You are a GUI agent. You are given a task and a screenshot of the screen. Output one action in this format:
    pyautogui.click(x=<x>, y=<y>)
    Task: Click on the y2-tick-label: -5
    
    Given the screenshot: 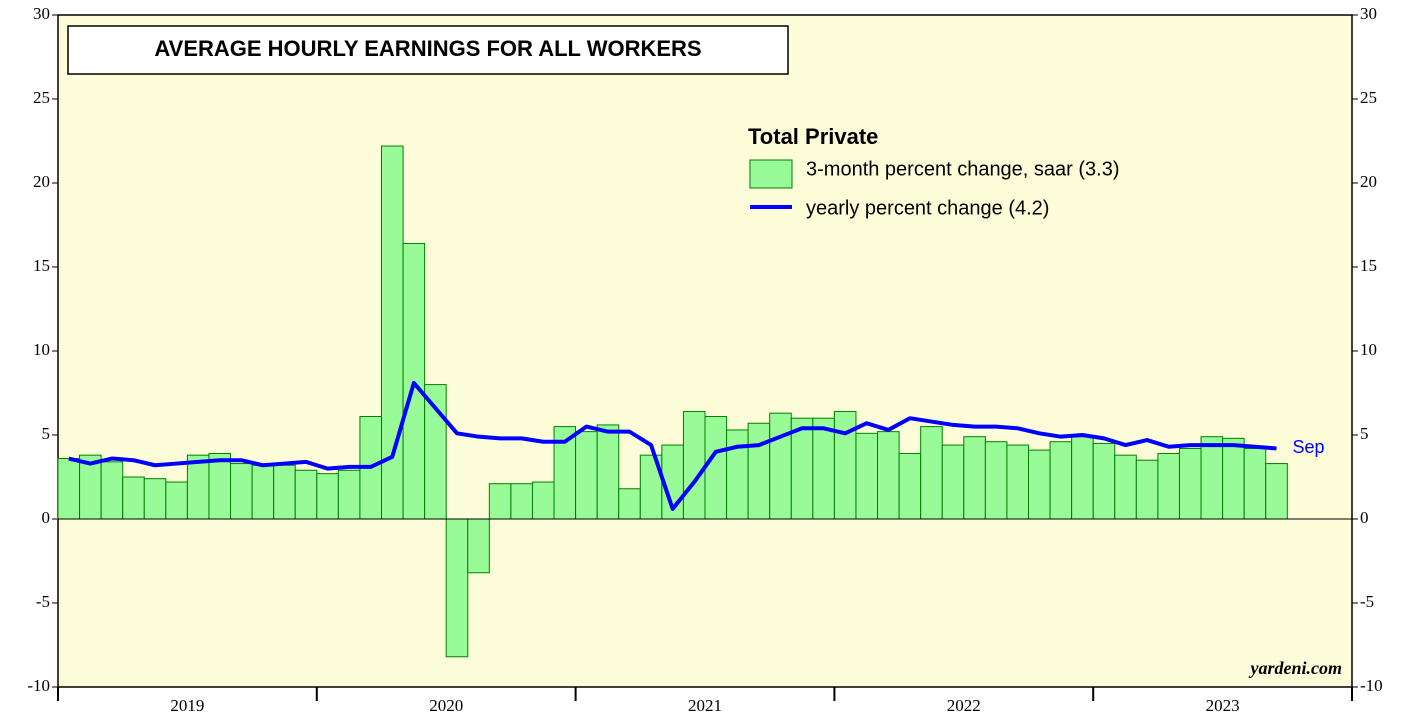 What is the action you would take?
    pyautogui.click(x=1367, y=601)
    